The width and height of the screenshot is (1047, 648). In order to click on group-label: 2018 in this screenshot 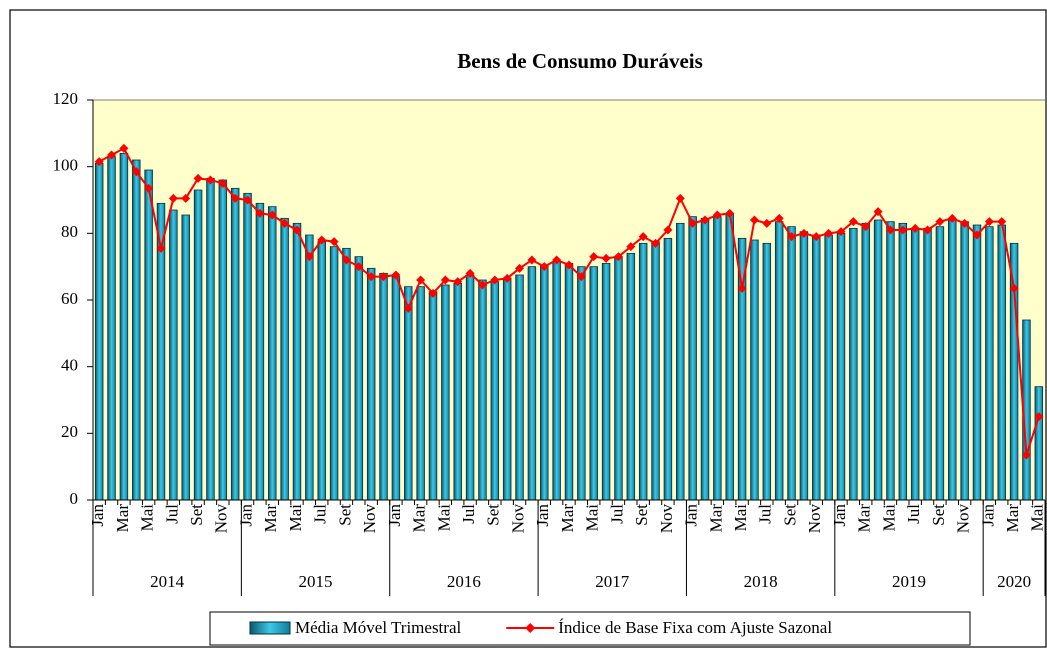, I will do `click(761, 581)`.